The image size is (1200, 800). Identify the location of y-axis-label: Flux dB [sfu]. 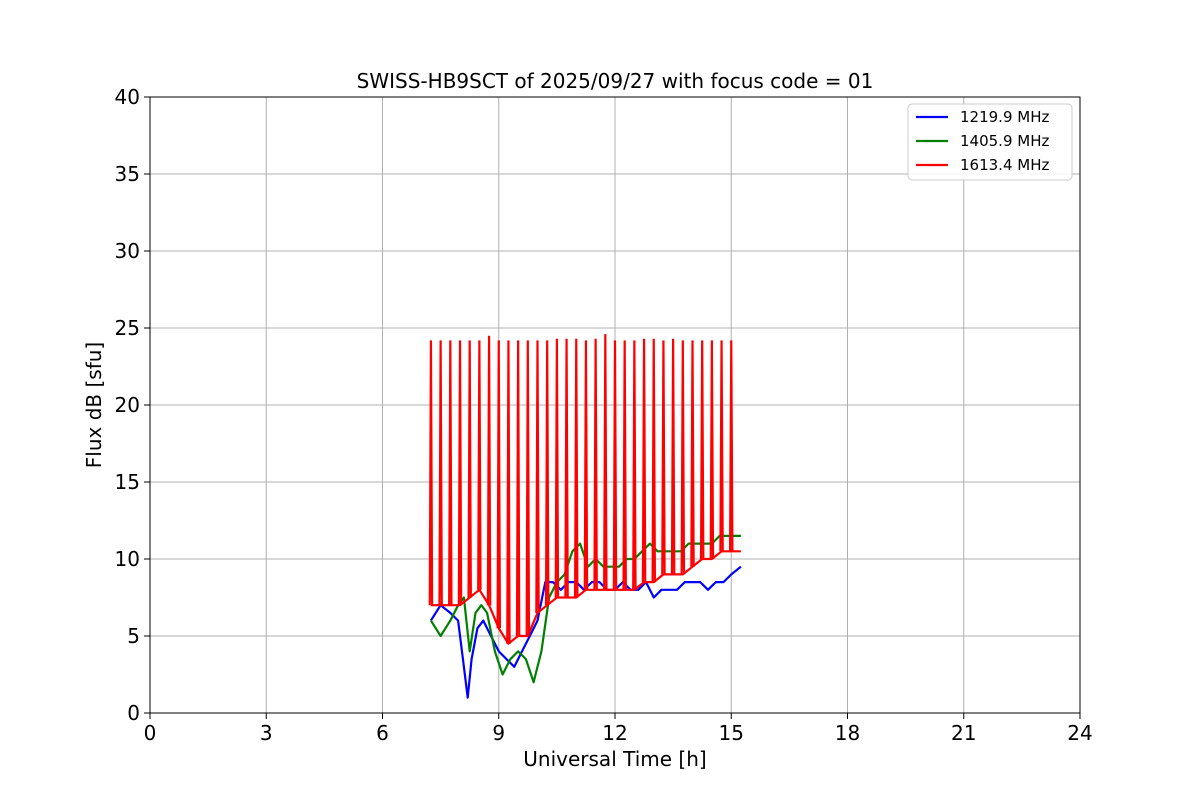
(94, 405).